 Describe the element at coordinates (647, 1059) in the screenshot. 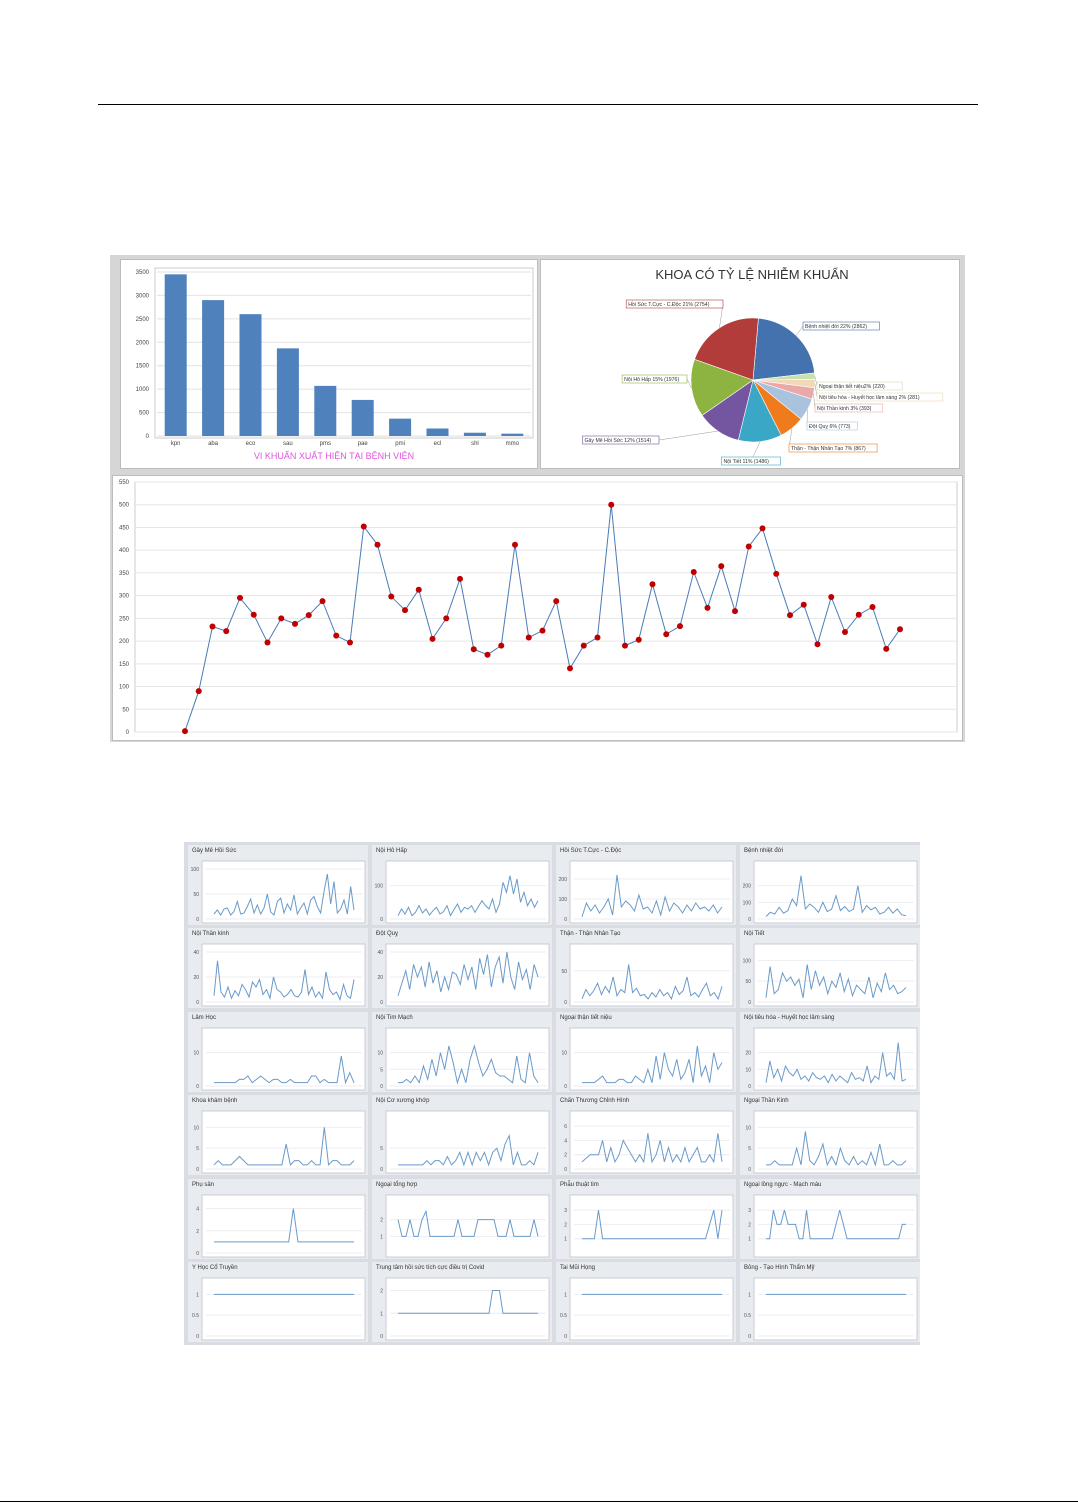

I see `mini-chart: 0 10` at that location.